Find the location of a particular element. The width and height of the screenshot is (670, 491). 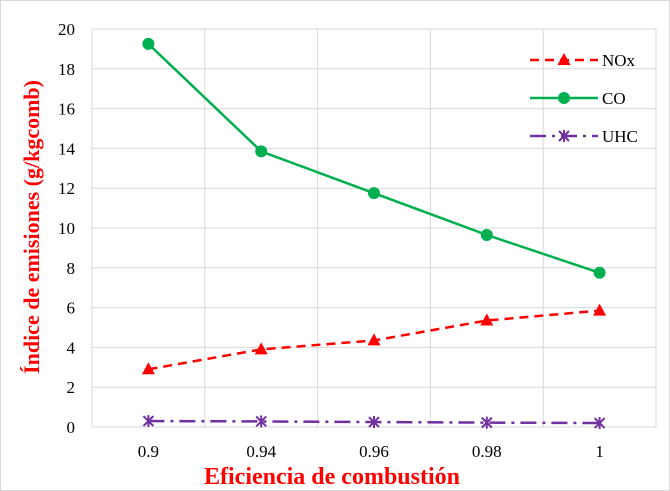

y-tick-label: 4 is located at coordinates (71, 347).